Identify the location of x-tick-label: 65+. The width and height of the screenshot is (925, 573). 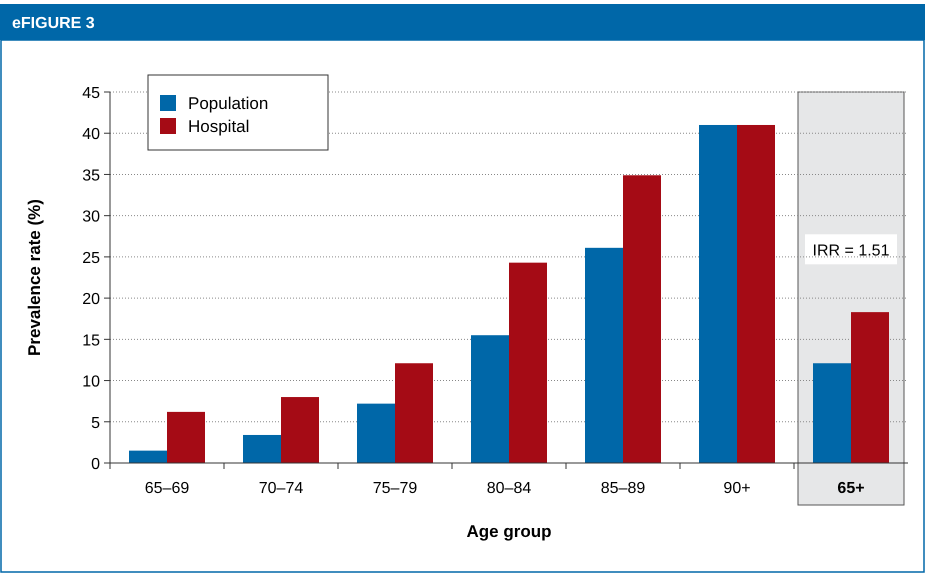
(851, 488).